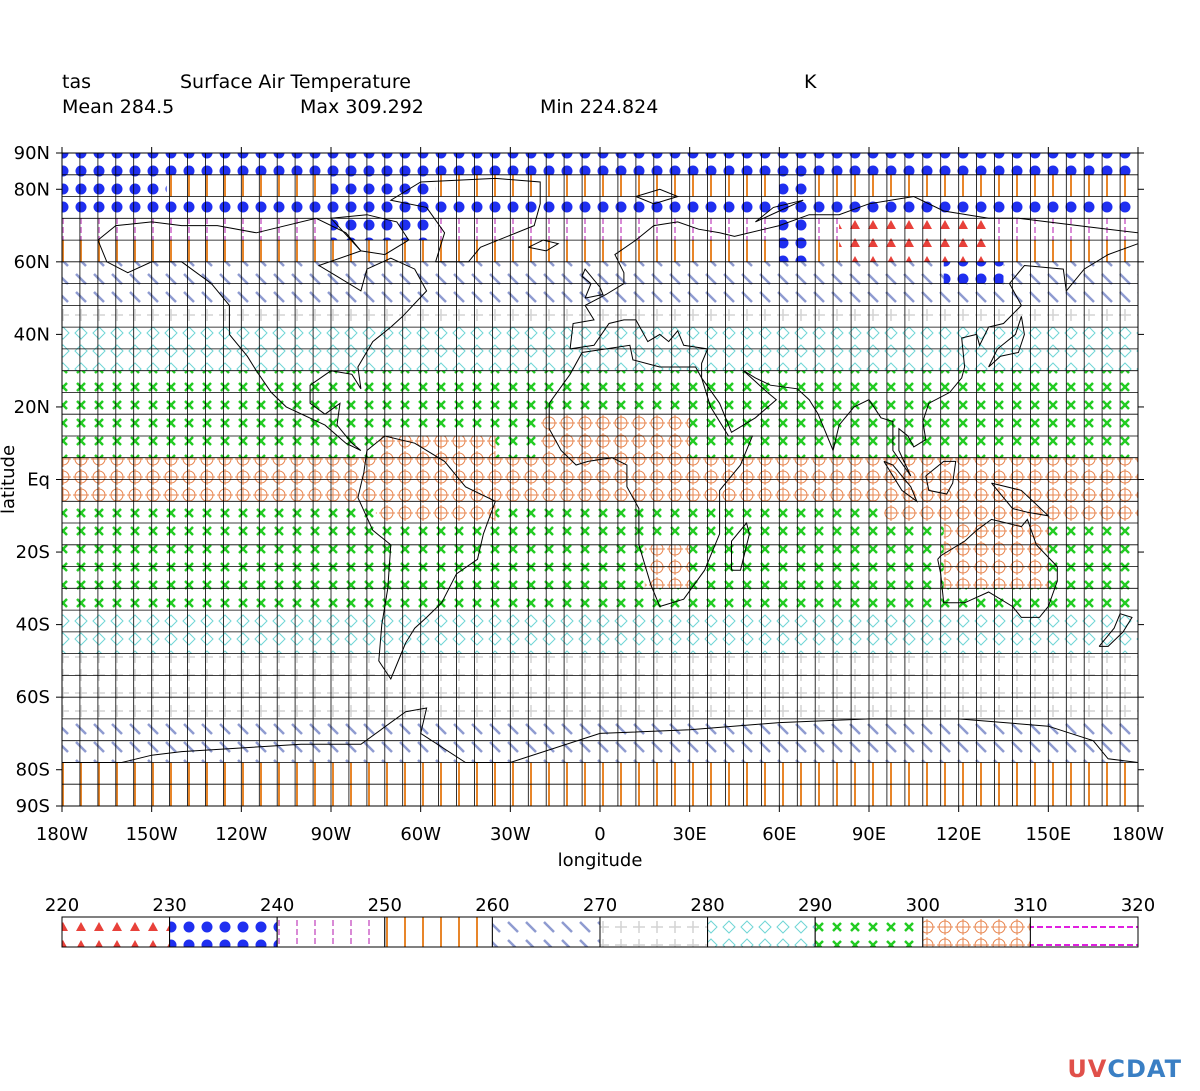 This screenshot has height=1091, width=1200. What do you see at coordinates (810, 82) in the screenshot?
I see `units-label: K` at bounding box center [810, 82].